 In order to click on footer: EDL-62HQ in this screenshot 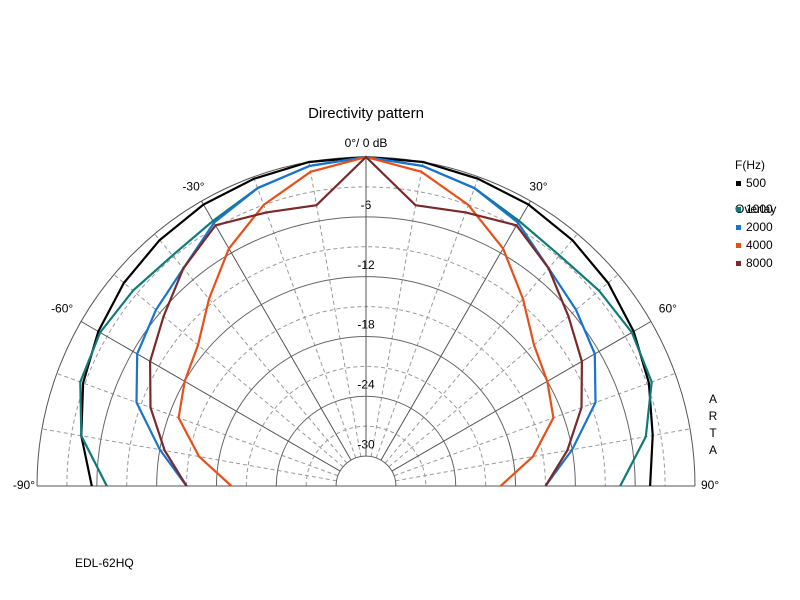, I will do `click(104, 563)`.